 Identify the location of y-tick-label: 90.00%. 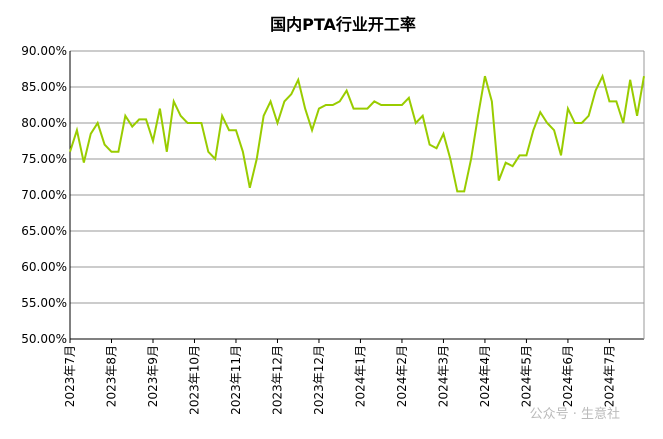
(44, 51).